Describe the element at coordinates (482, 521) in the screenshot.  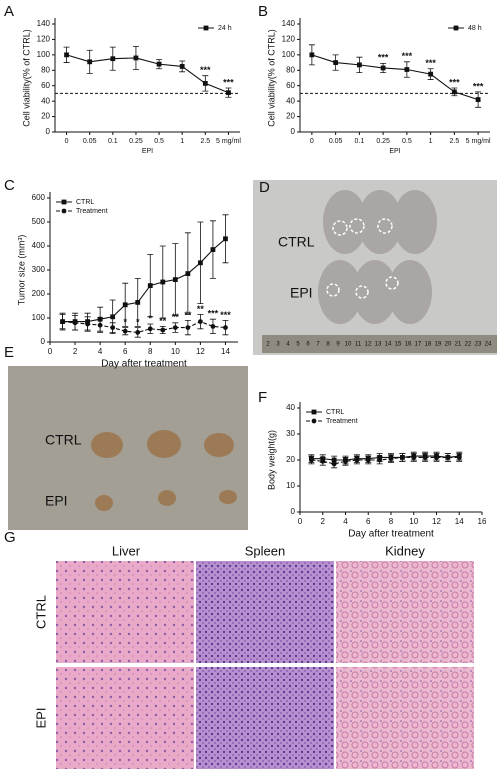
I see `x-tick-label: 16` at that location.